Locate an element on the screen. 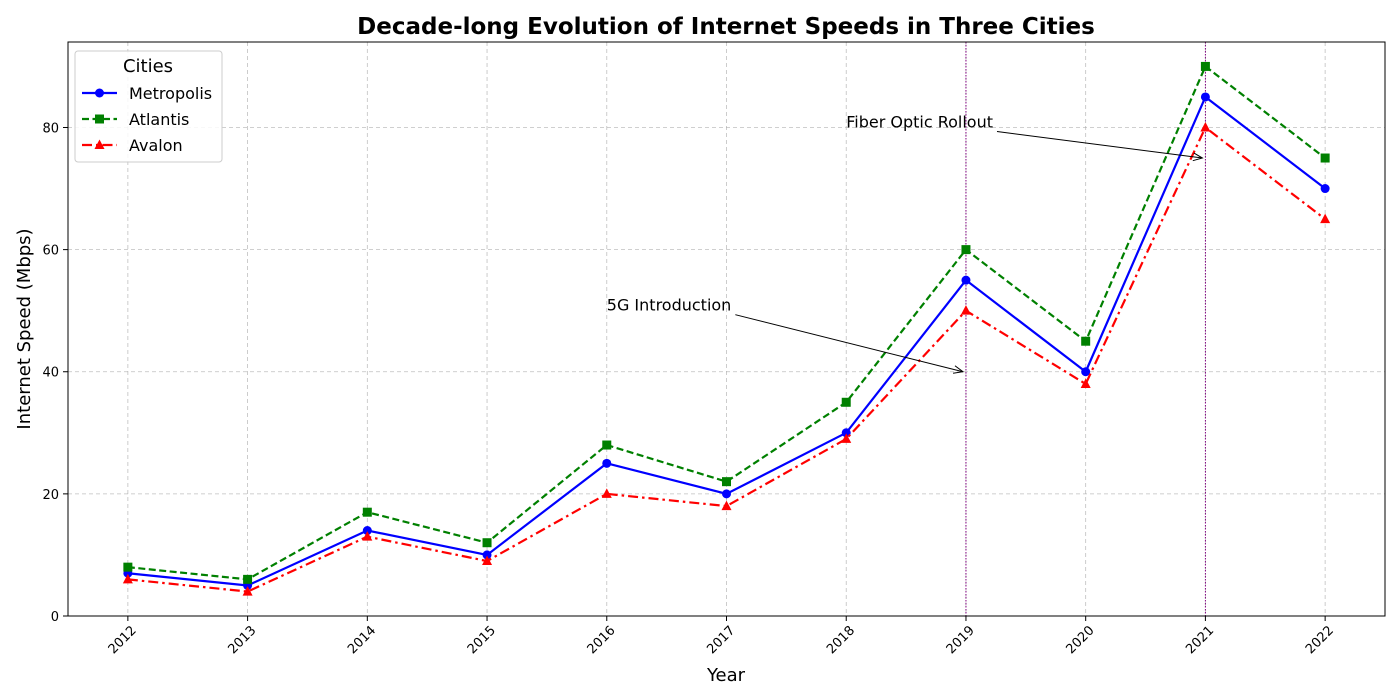 The height and width of the screenshot is (700, 1400). legend-label: Avalon is located at coordinates (156, 145).